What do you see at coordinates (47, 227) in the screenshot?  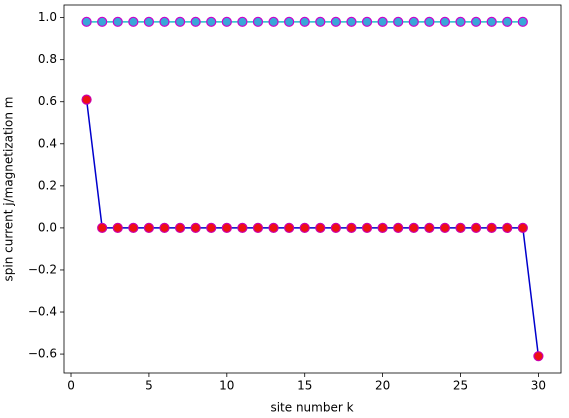 I see `y-tick-label: 0.0` at bounding box center [47, 227].